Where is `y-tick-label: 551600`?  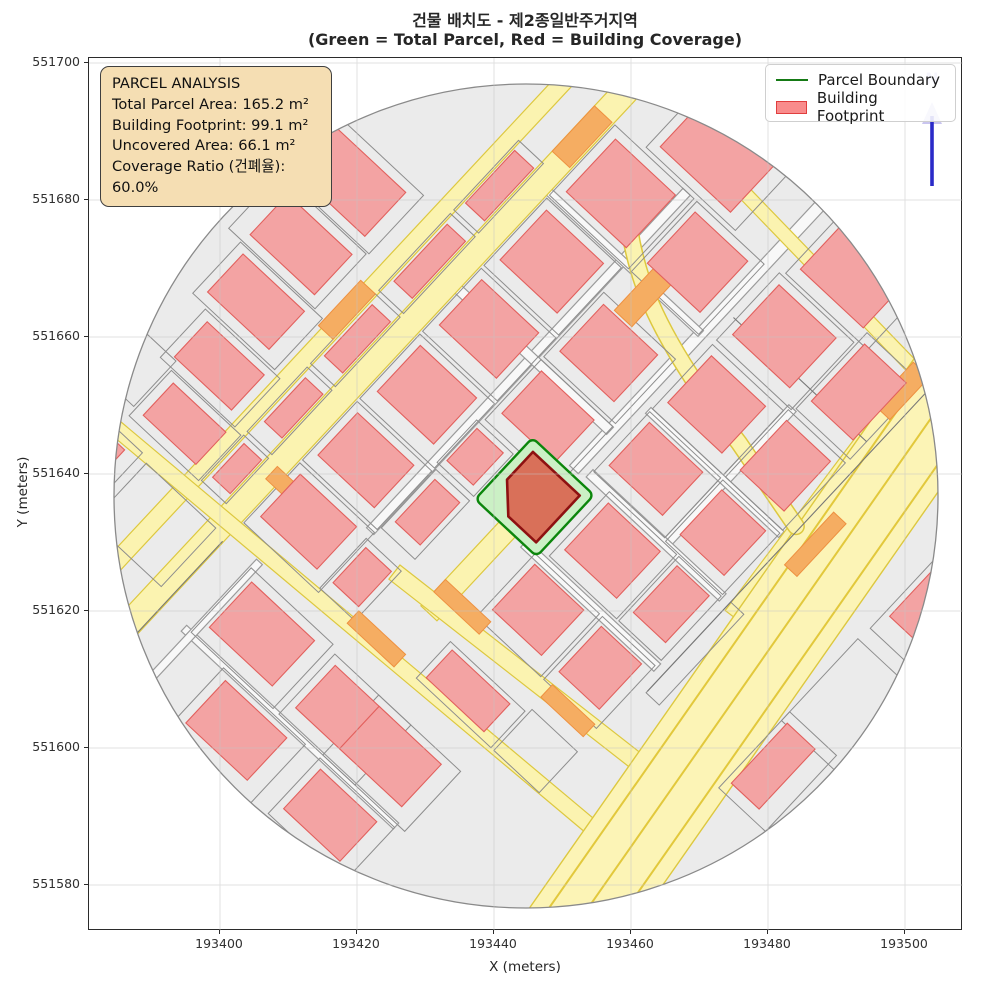
y-tick-label: 551600 is located at coordinates (56, 746).